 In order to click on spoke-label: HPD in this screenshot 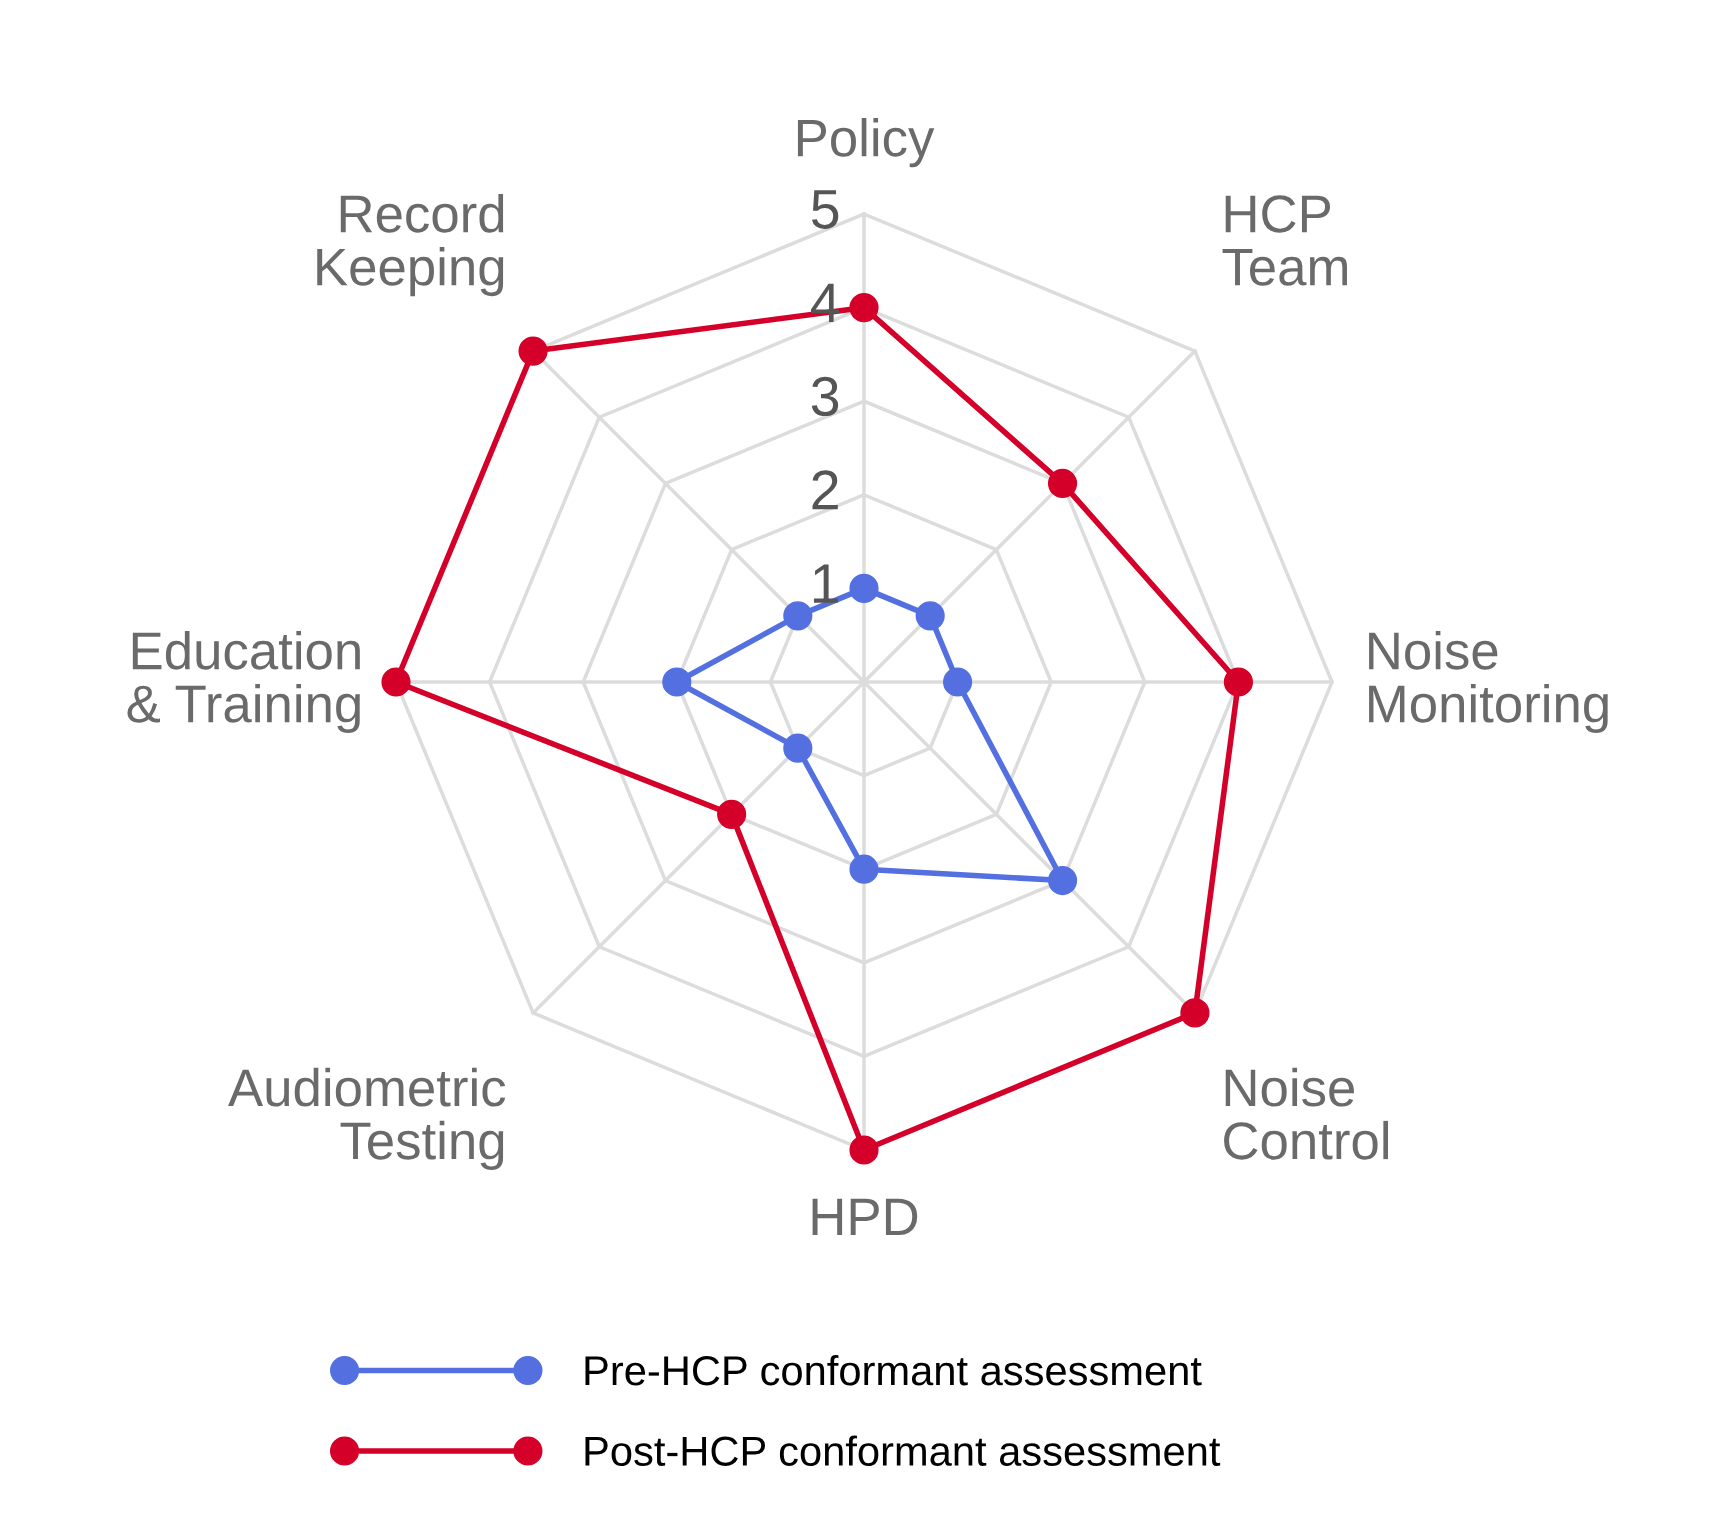, I will do `click(865, 1217)`.